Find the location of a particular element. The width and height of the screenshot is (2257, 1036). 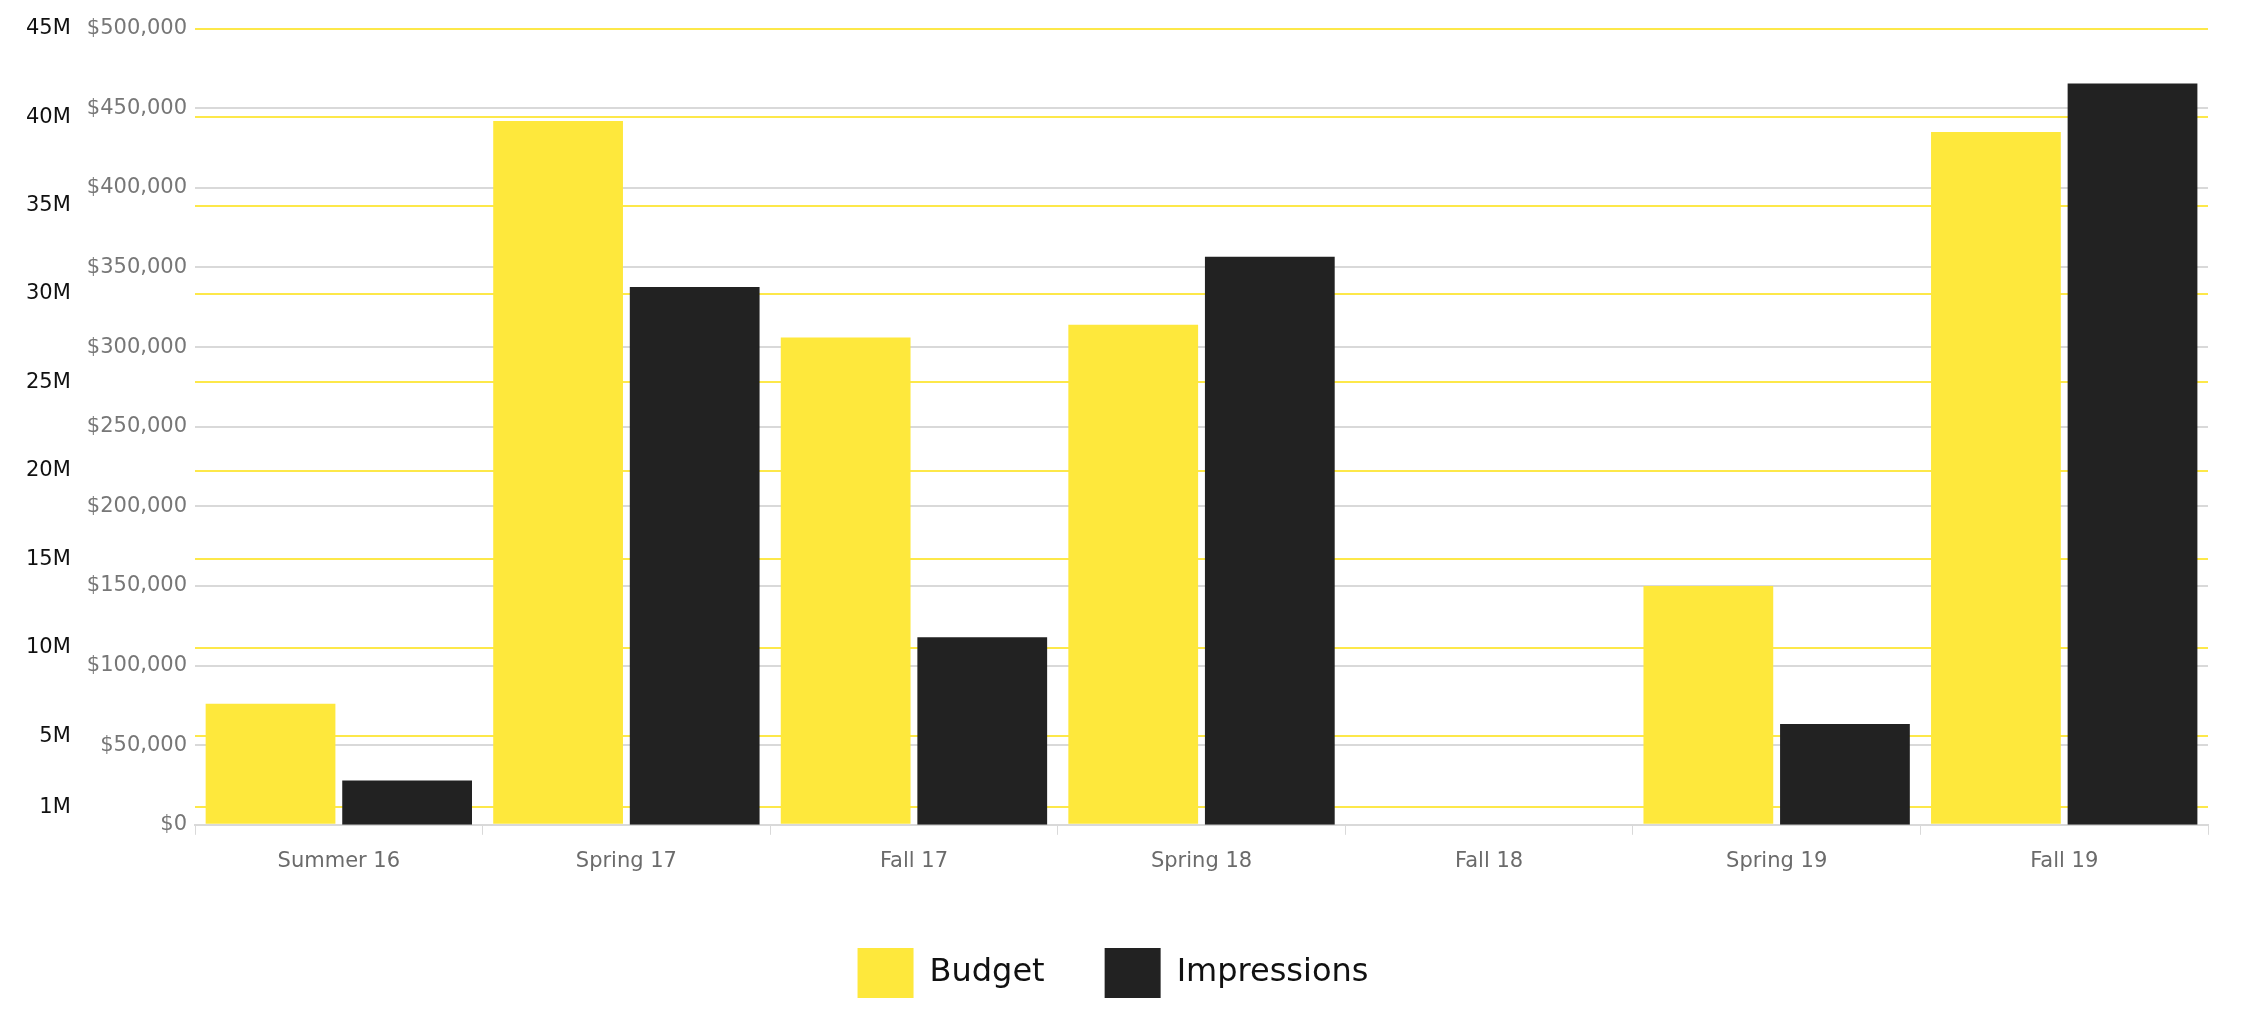

x-tick-label: Fall 17 is located at coordinates (913, 859).